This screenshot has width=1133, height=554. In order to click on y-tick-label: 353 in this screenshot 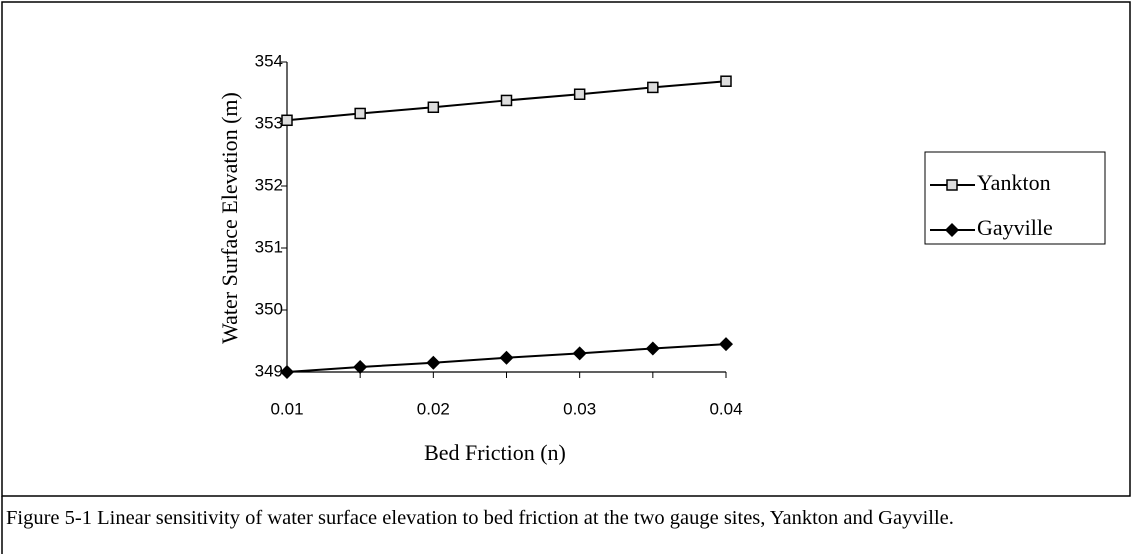, I will do `click(269, 122)`.